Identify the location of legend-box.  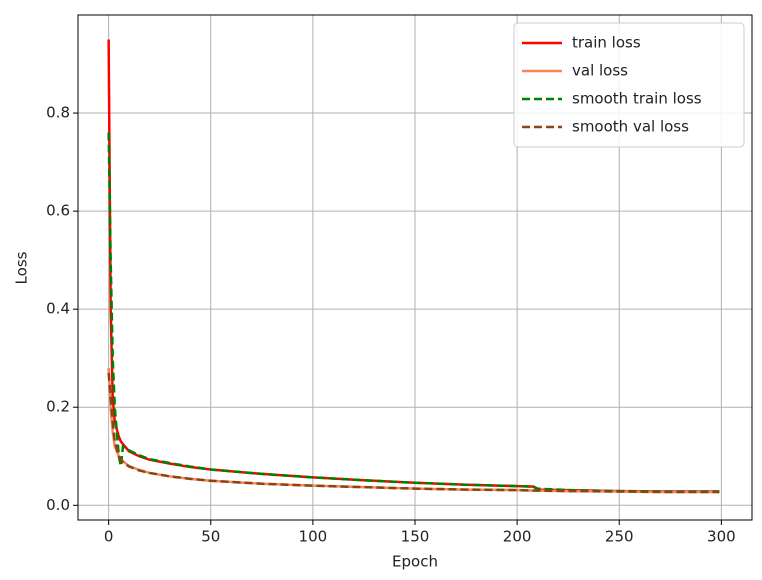
(629, 85).